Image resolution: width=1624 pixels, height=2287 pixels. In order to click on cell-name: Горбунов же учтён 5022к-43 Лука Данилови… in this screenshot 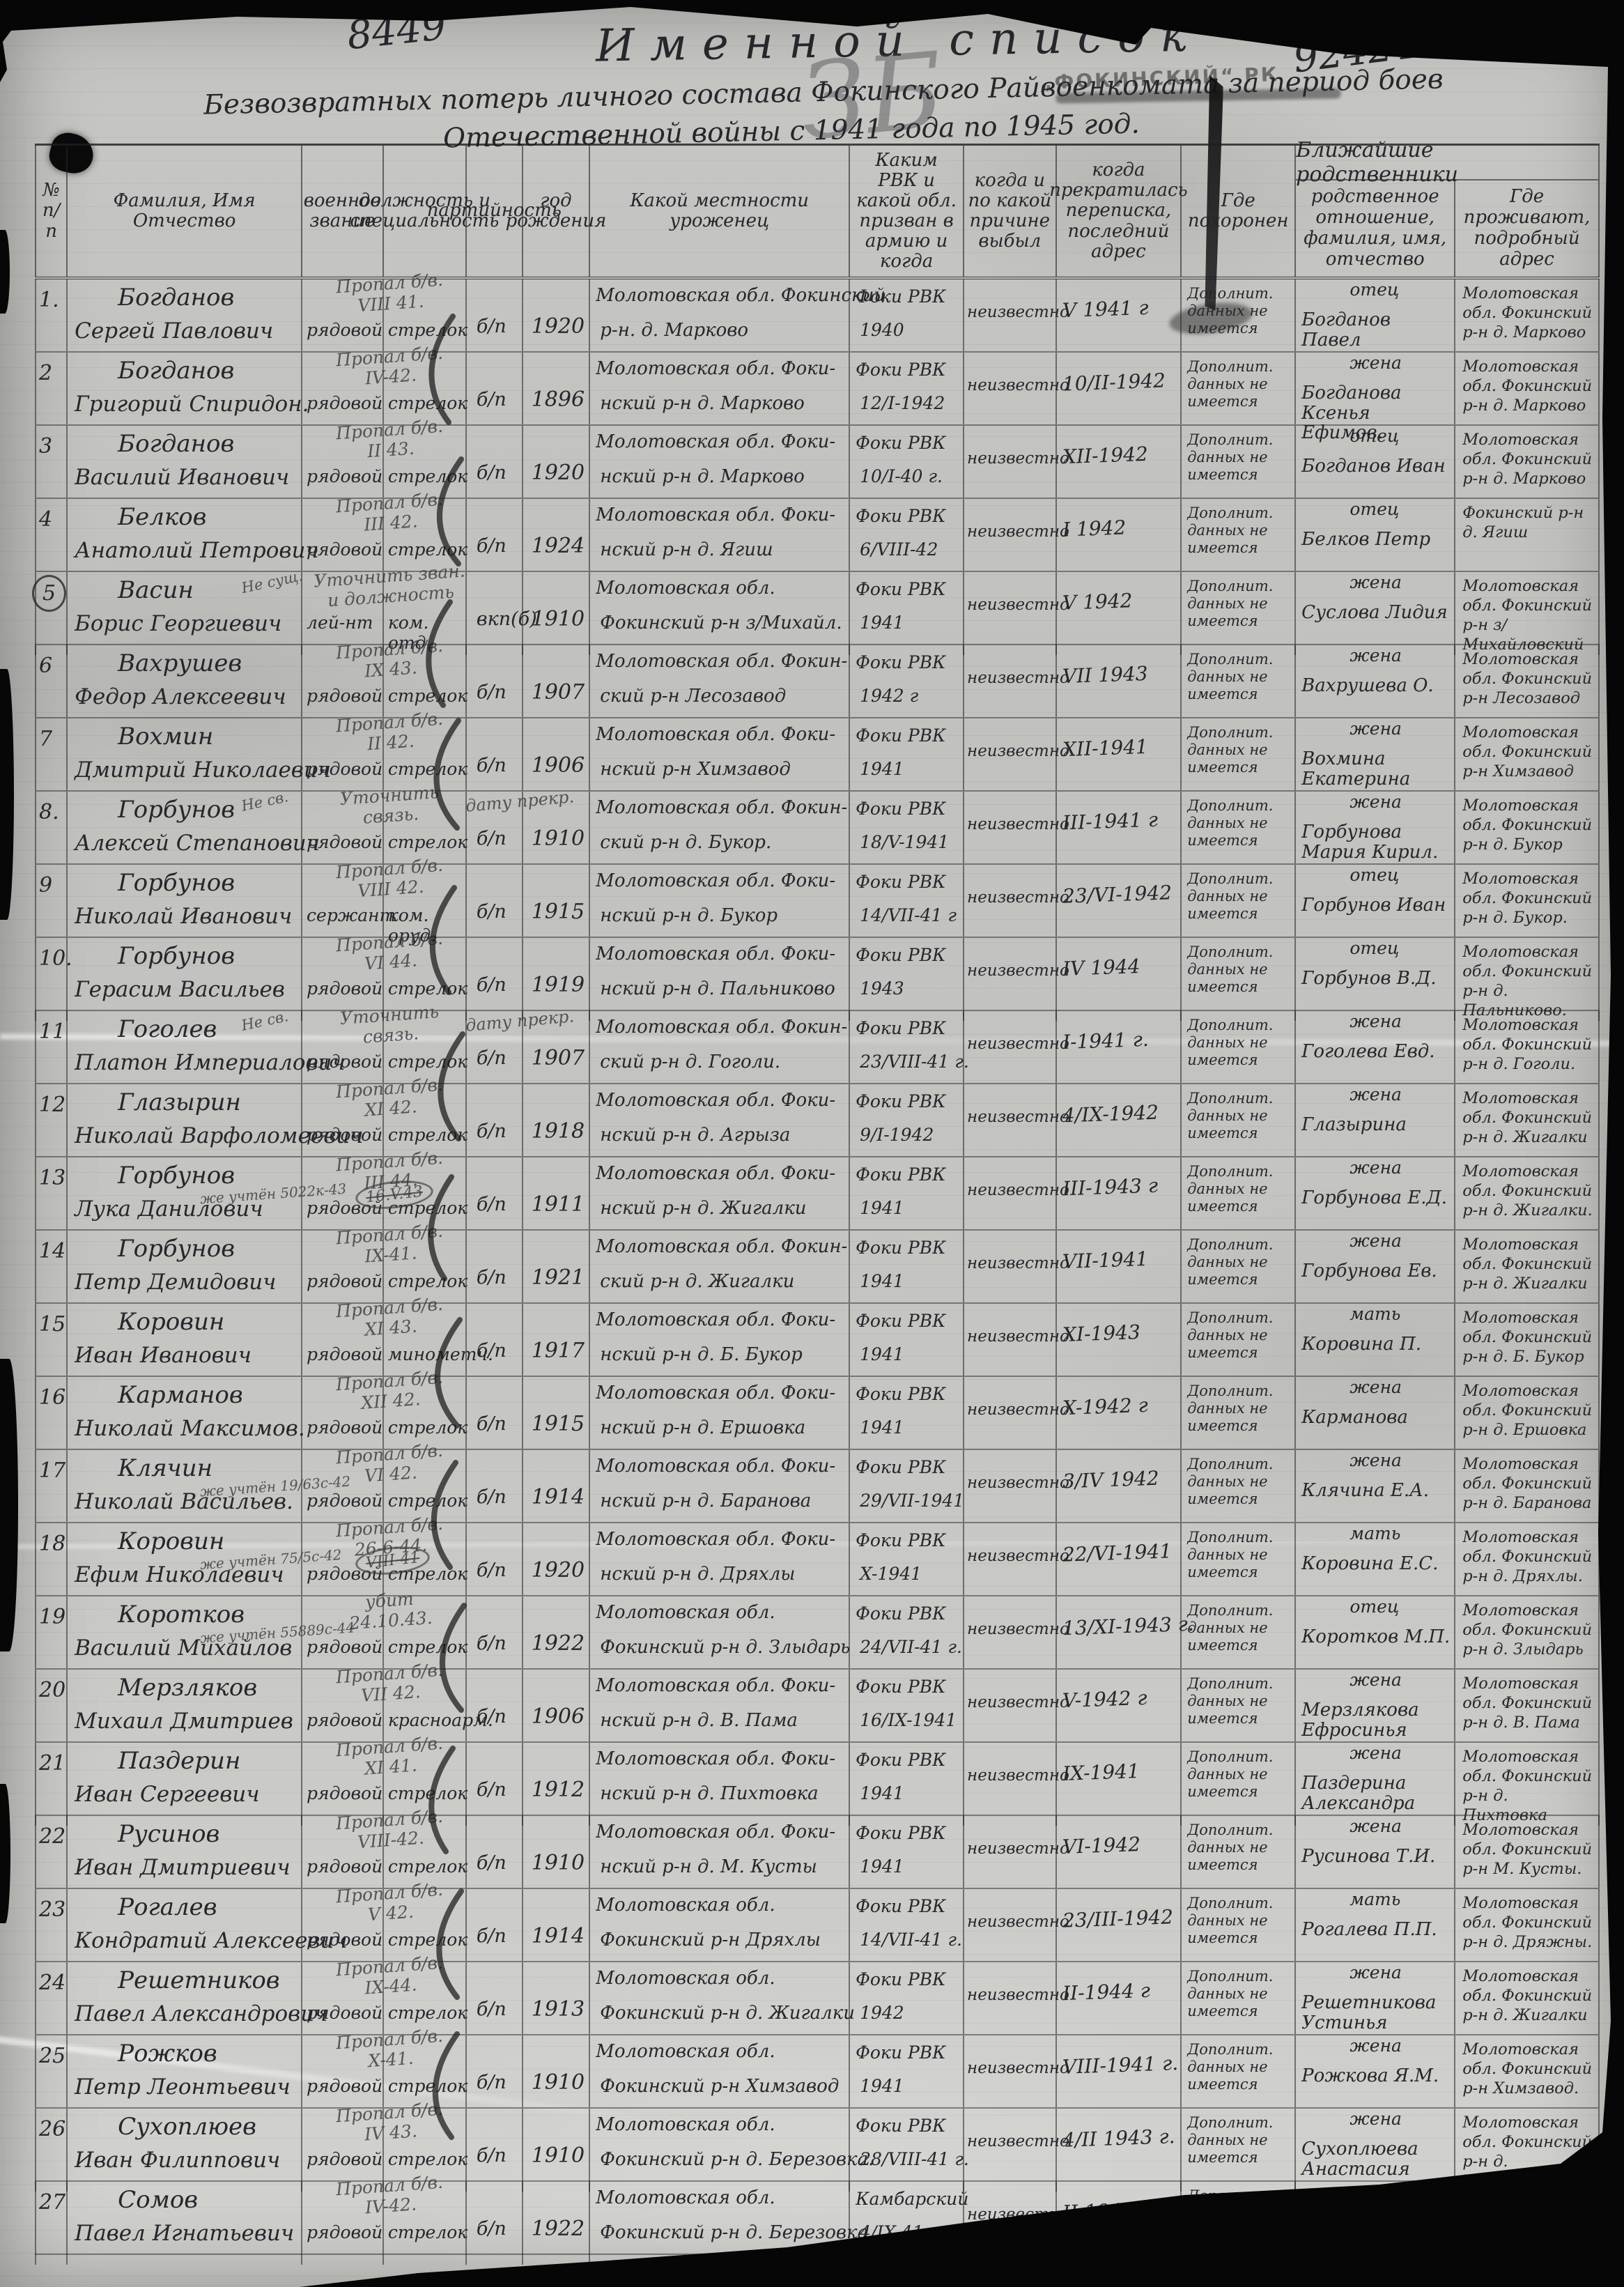, I will do `click(207, 1193)`.